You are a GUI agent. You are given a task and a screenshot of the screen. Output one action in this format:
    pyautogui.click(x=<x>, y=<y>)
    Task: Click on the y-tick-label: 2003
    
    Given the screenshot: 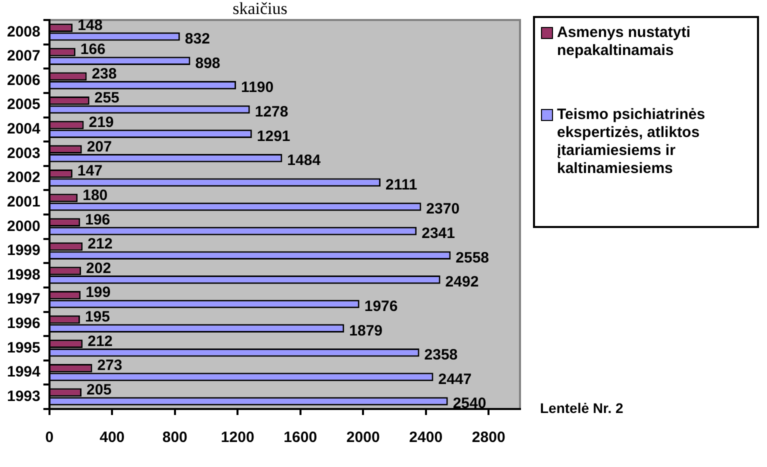 What is the action you would take?
    pyautogui.click(x=23, y=153)
    